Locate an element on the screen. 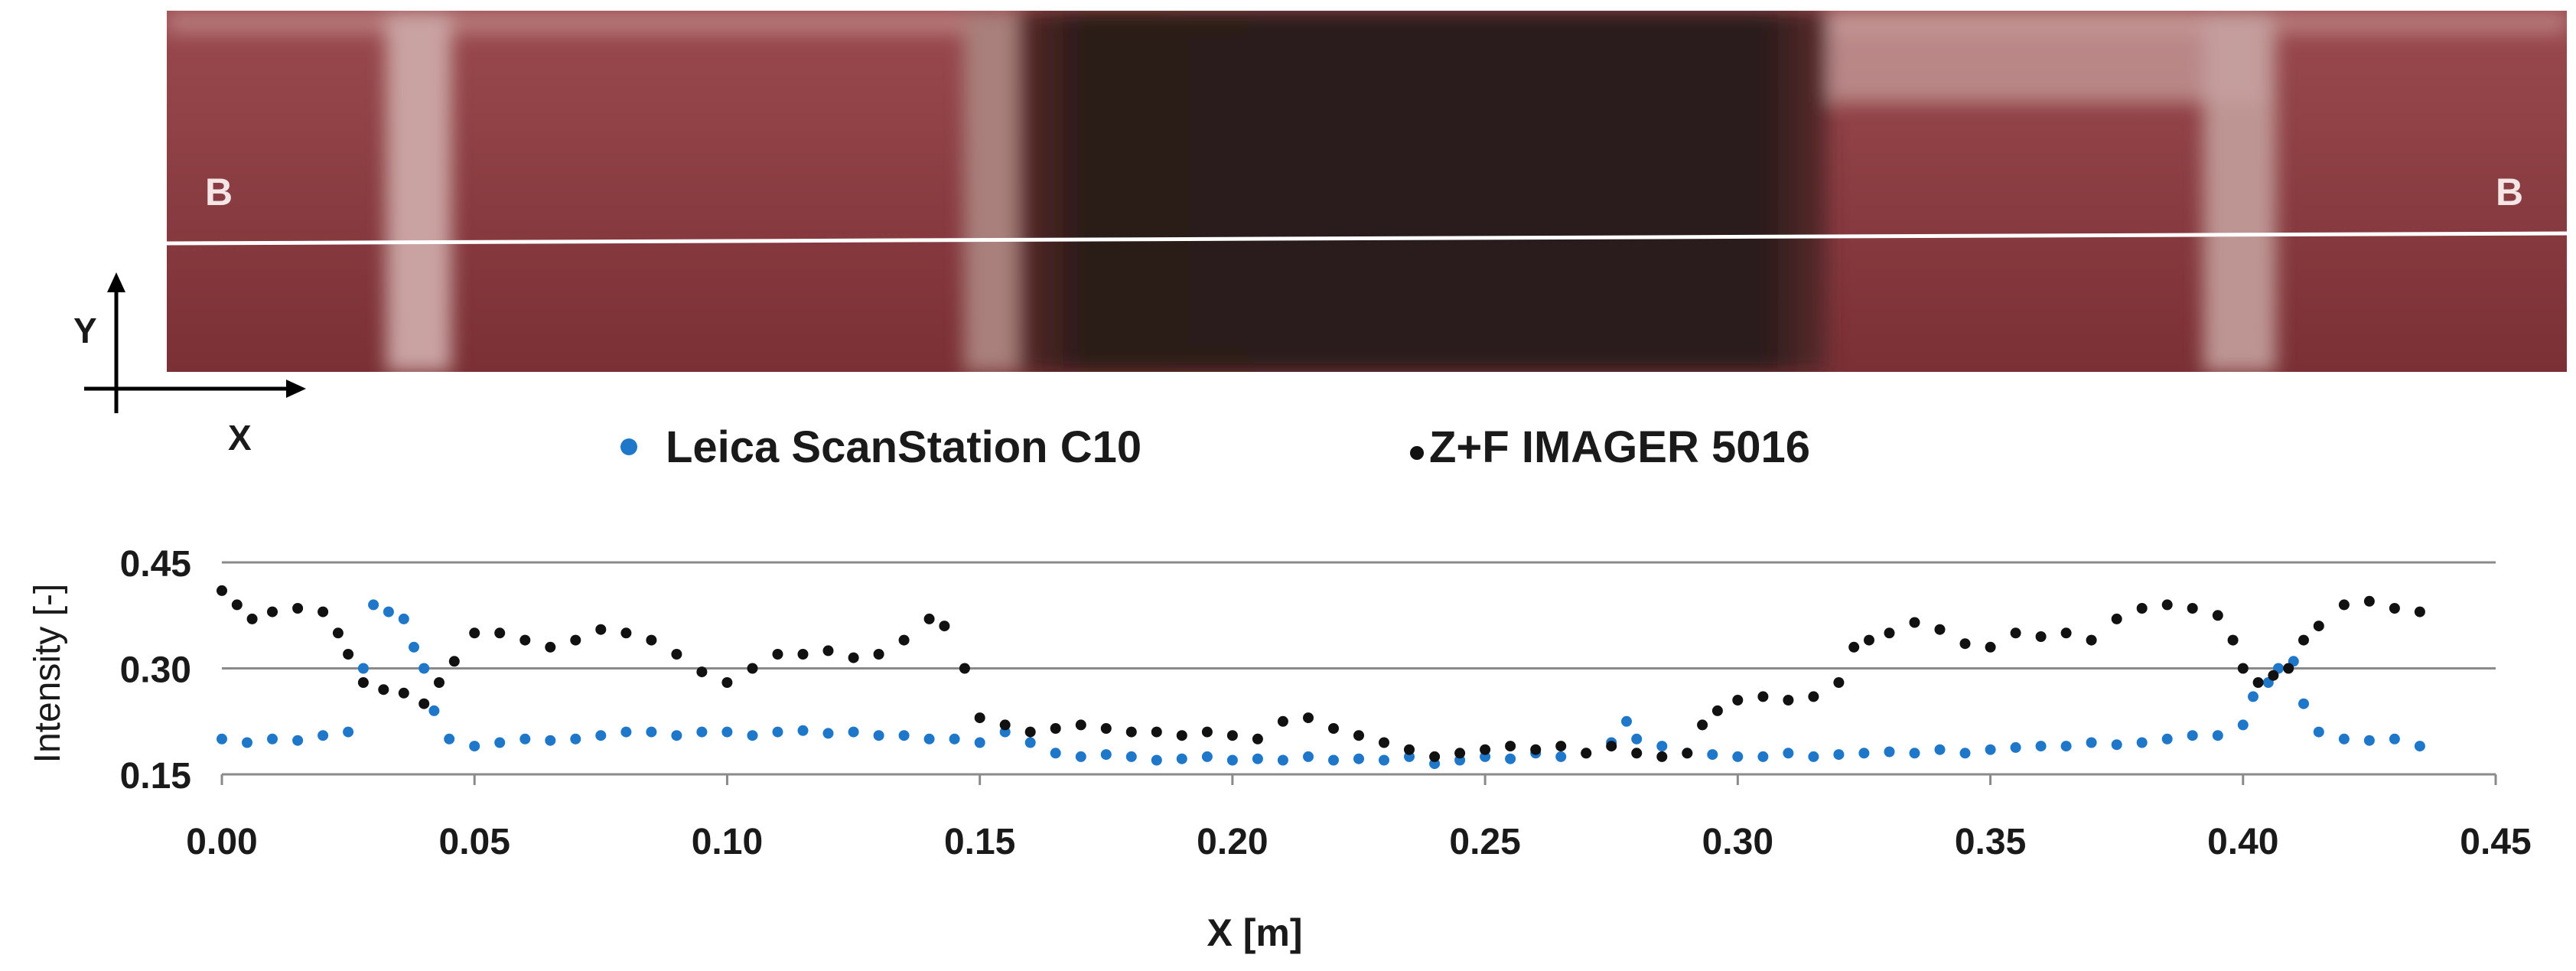  x-tick-label: 0.20 is located at coordinates (1233, 842).